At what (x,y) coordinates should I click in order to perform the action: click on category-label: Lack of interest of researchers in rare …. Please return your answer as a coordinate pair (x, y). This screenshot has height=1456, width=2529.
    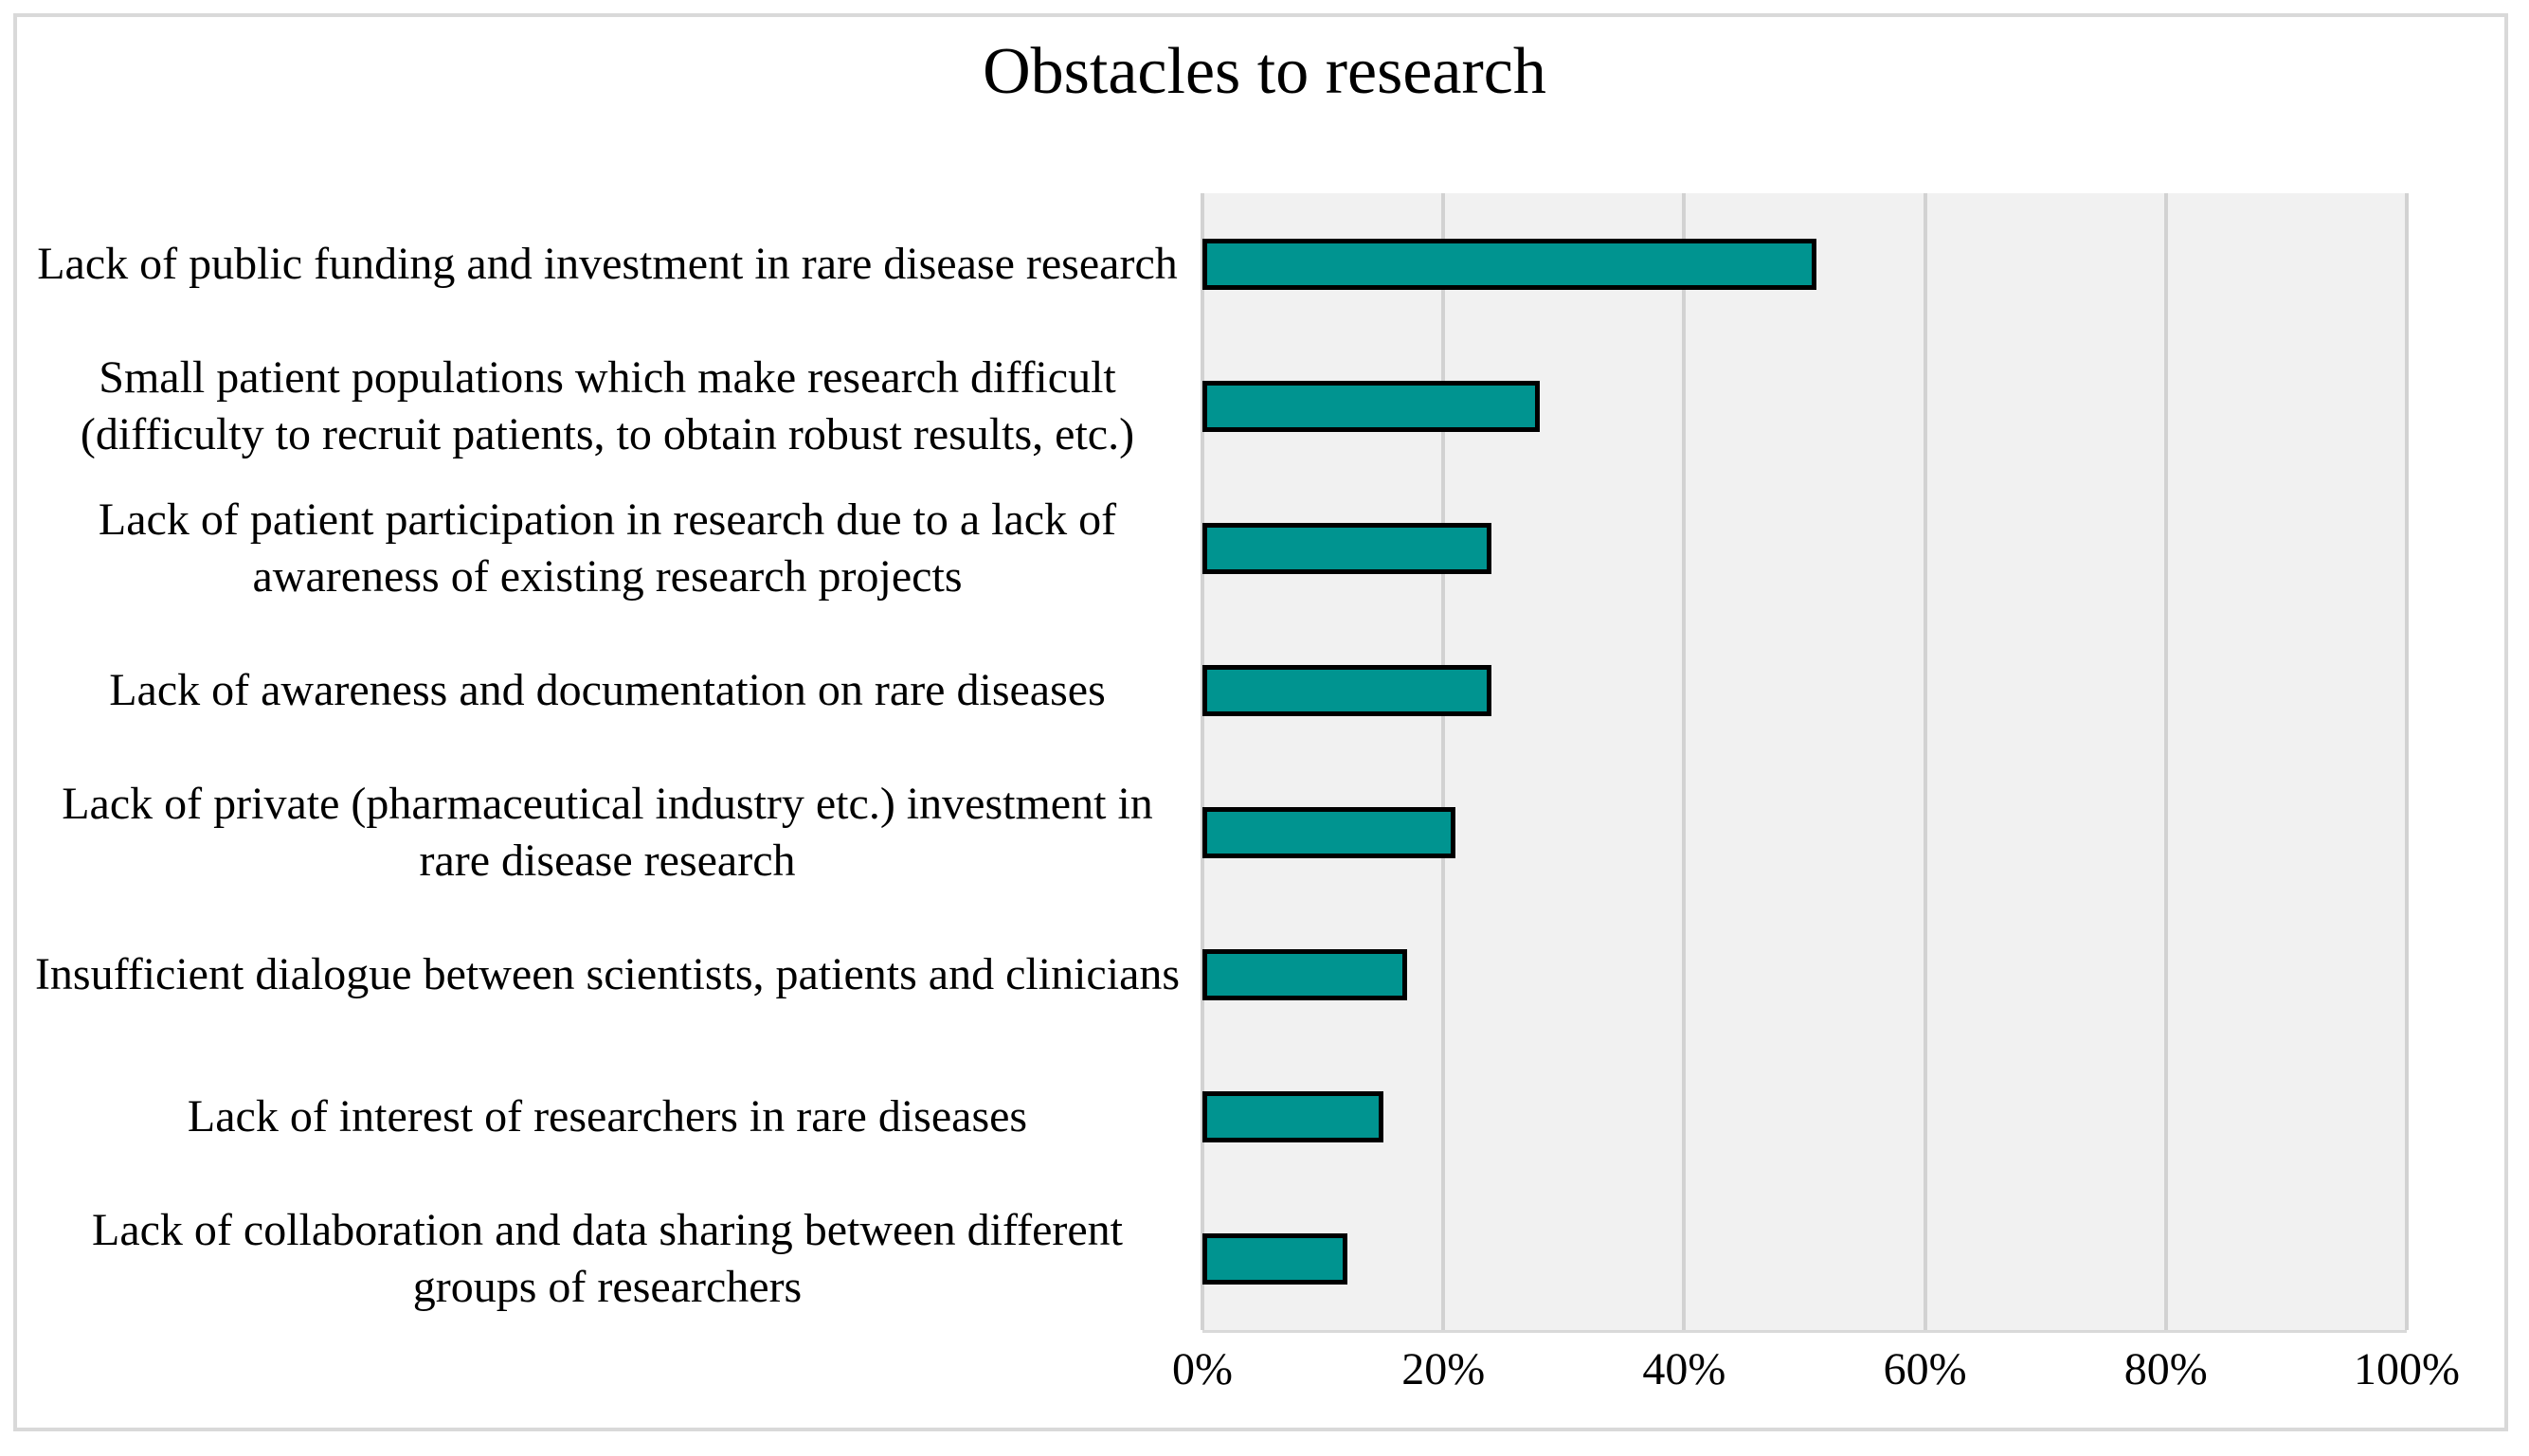
    Looking at the image, I should click on (607, 1116).